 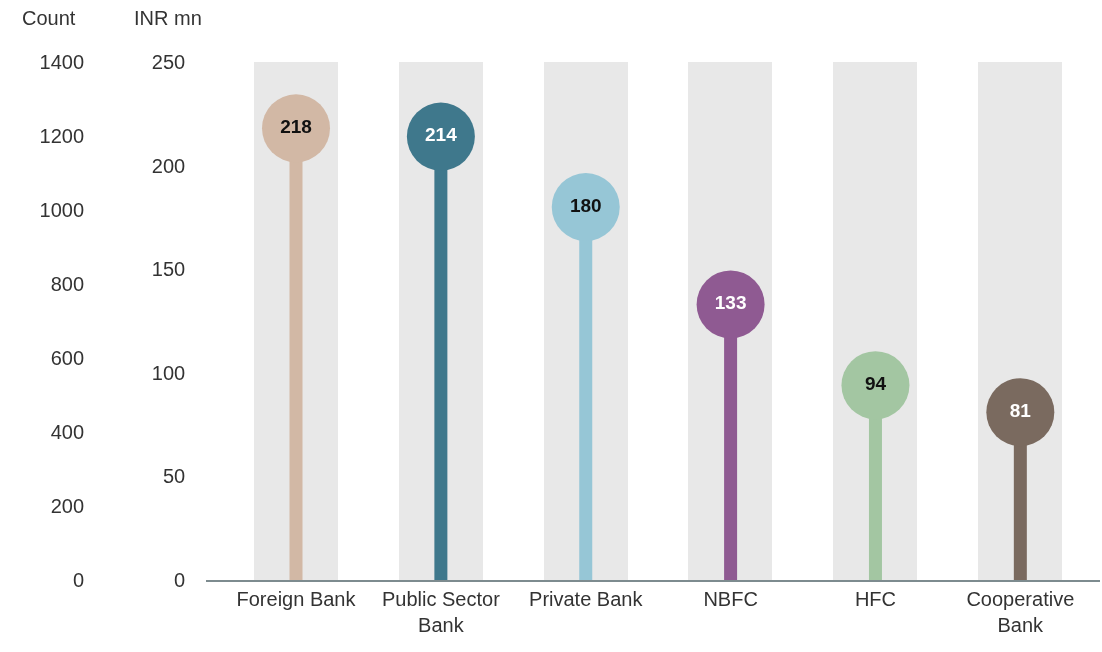 I want to click on y-tick-label: 150, so click(x=168, y=269).